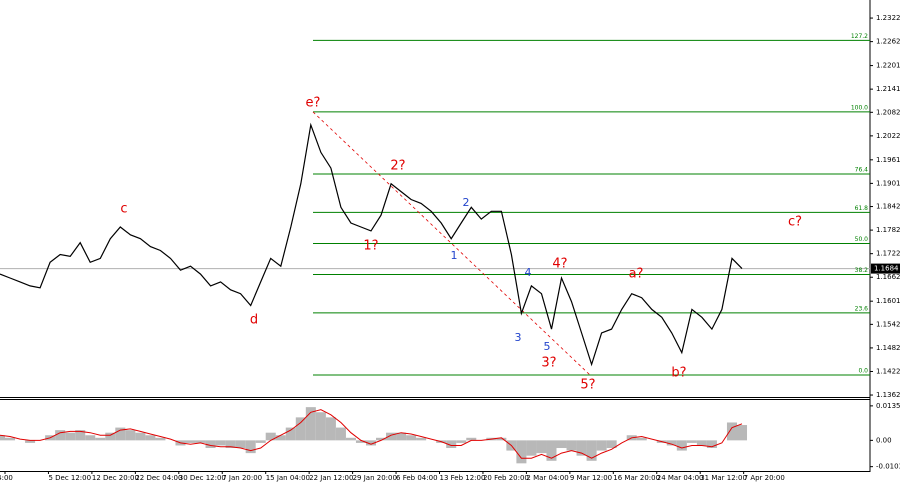  Describe the element at coordinates (466, 202) in the screenshot. I see `wave-label: 2` at that location.